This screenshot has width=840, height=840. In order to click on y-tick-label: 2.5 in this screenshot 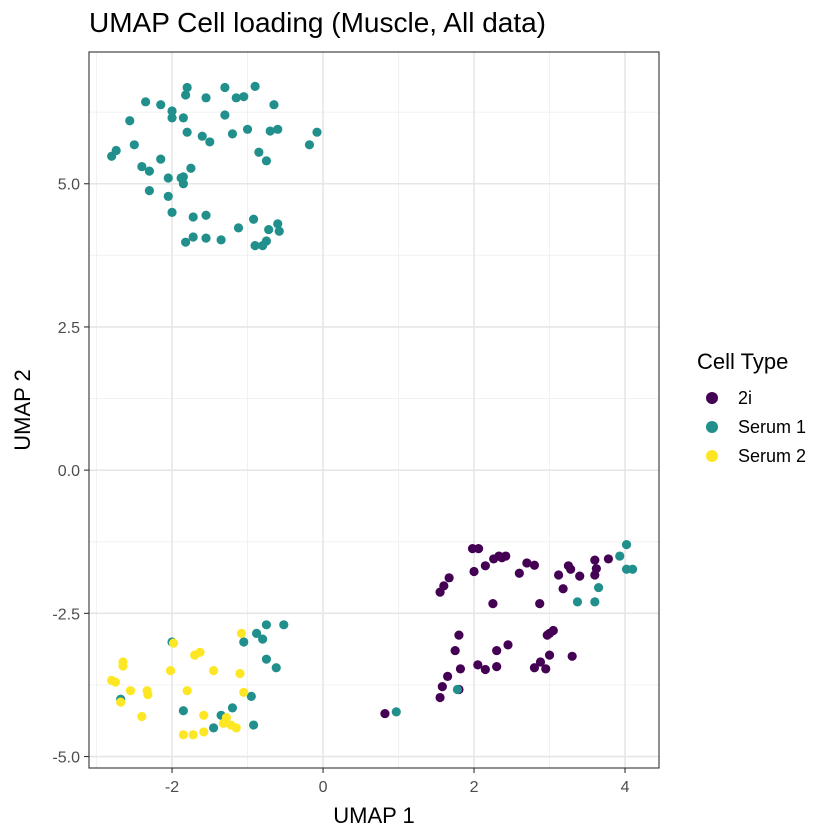, I will do `click(69, 328)`.